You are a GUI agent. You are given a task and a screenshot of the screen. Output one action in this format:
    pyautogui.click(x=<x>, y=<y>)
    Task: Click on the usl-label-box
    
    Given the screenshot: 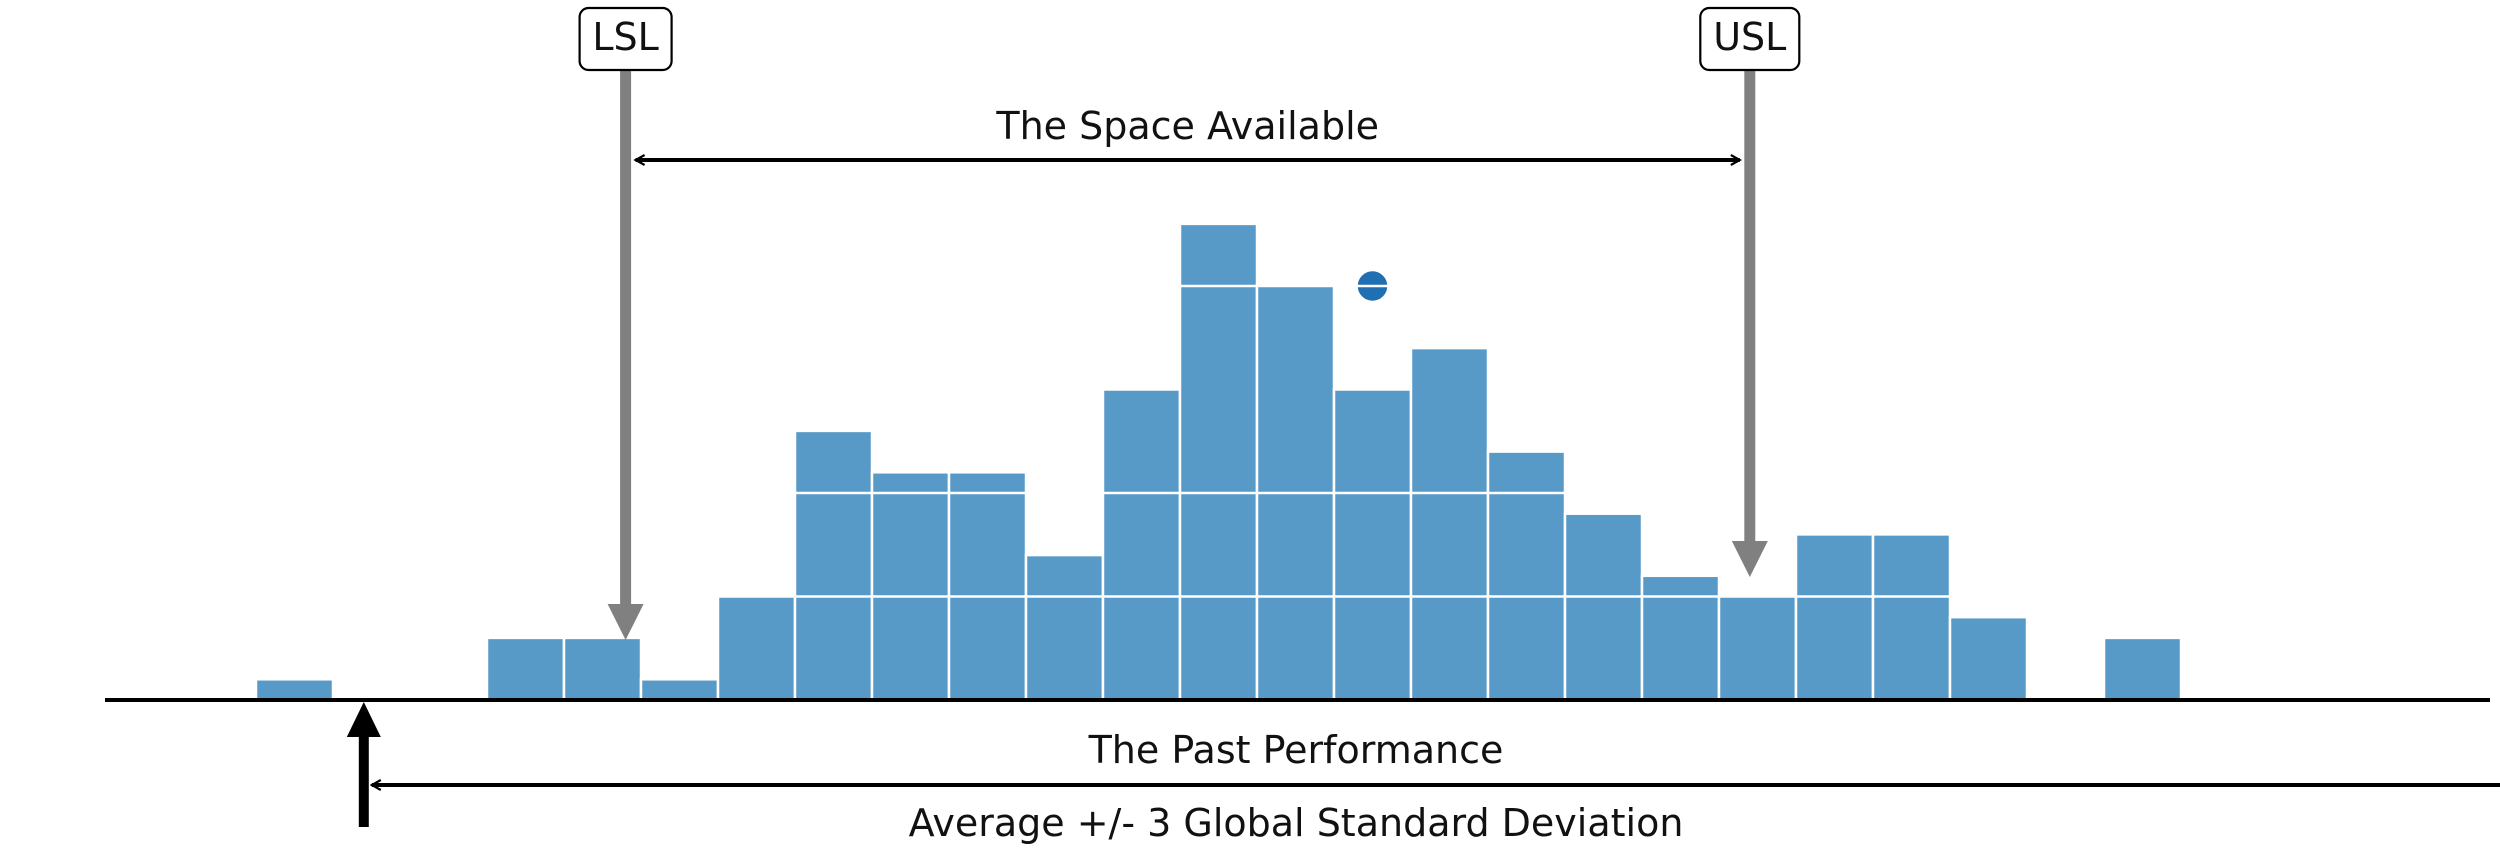 What is the action you would take?
    pyautogui.click(x=1750, y=39)
    